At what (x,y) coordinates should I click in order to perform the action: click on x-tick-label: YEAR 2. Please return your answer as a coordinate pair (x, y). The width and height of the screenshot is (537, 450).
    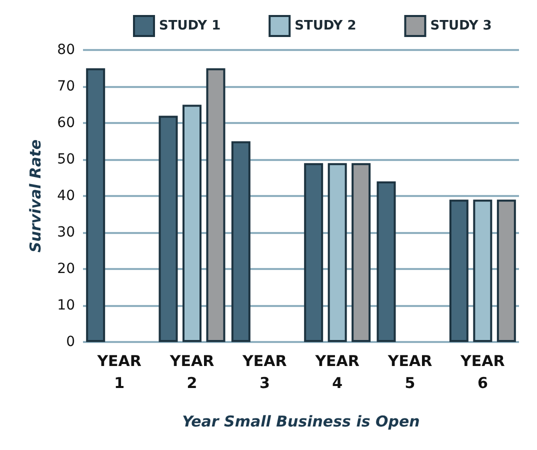
    Looking at the image, I should click on (191, 372).